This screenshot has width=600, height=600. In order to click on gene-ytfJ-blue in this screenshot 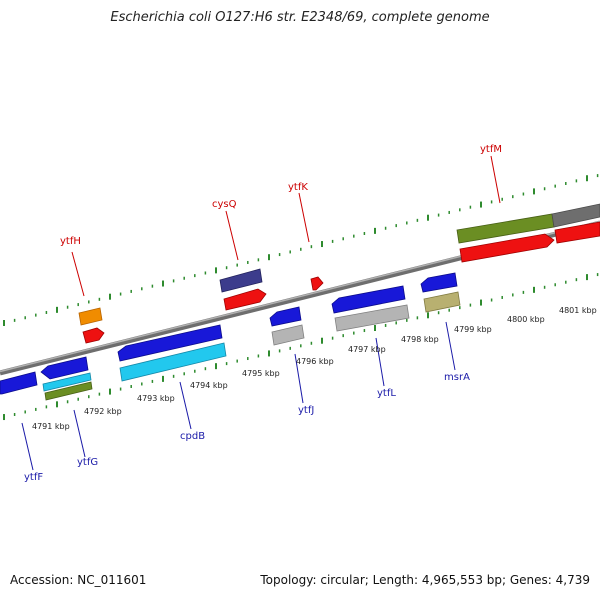, I will do `click(285, 316)`.